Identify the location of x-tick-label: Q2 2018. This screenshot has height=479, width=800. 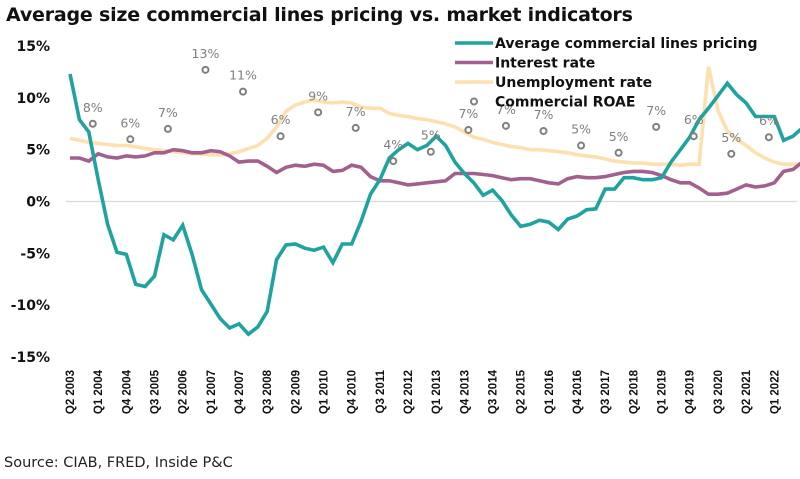
(634, 391).